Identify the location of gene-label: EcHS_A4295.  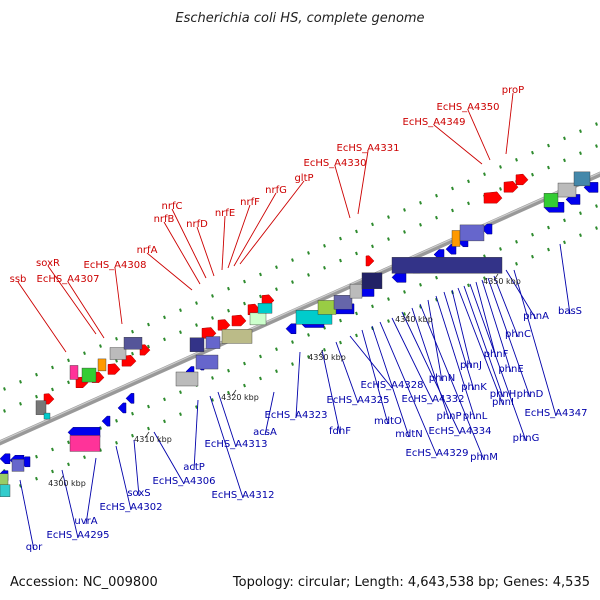
(78, 535).